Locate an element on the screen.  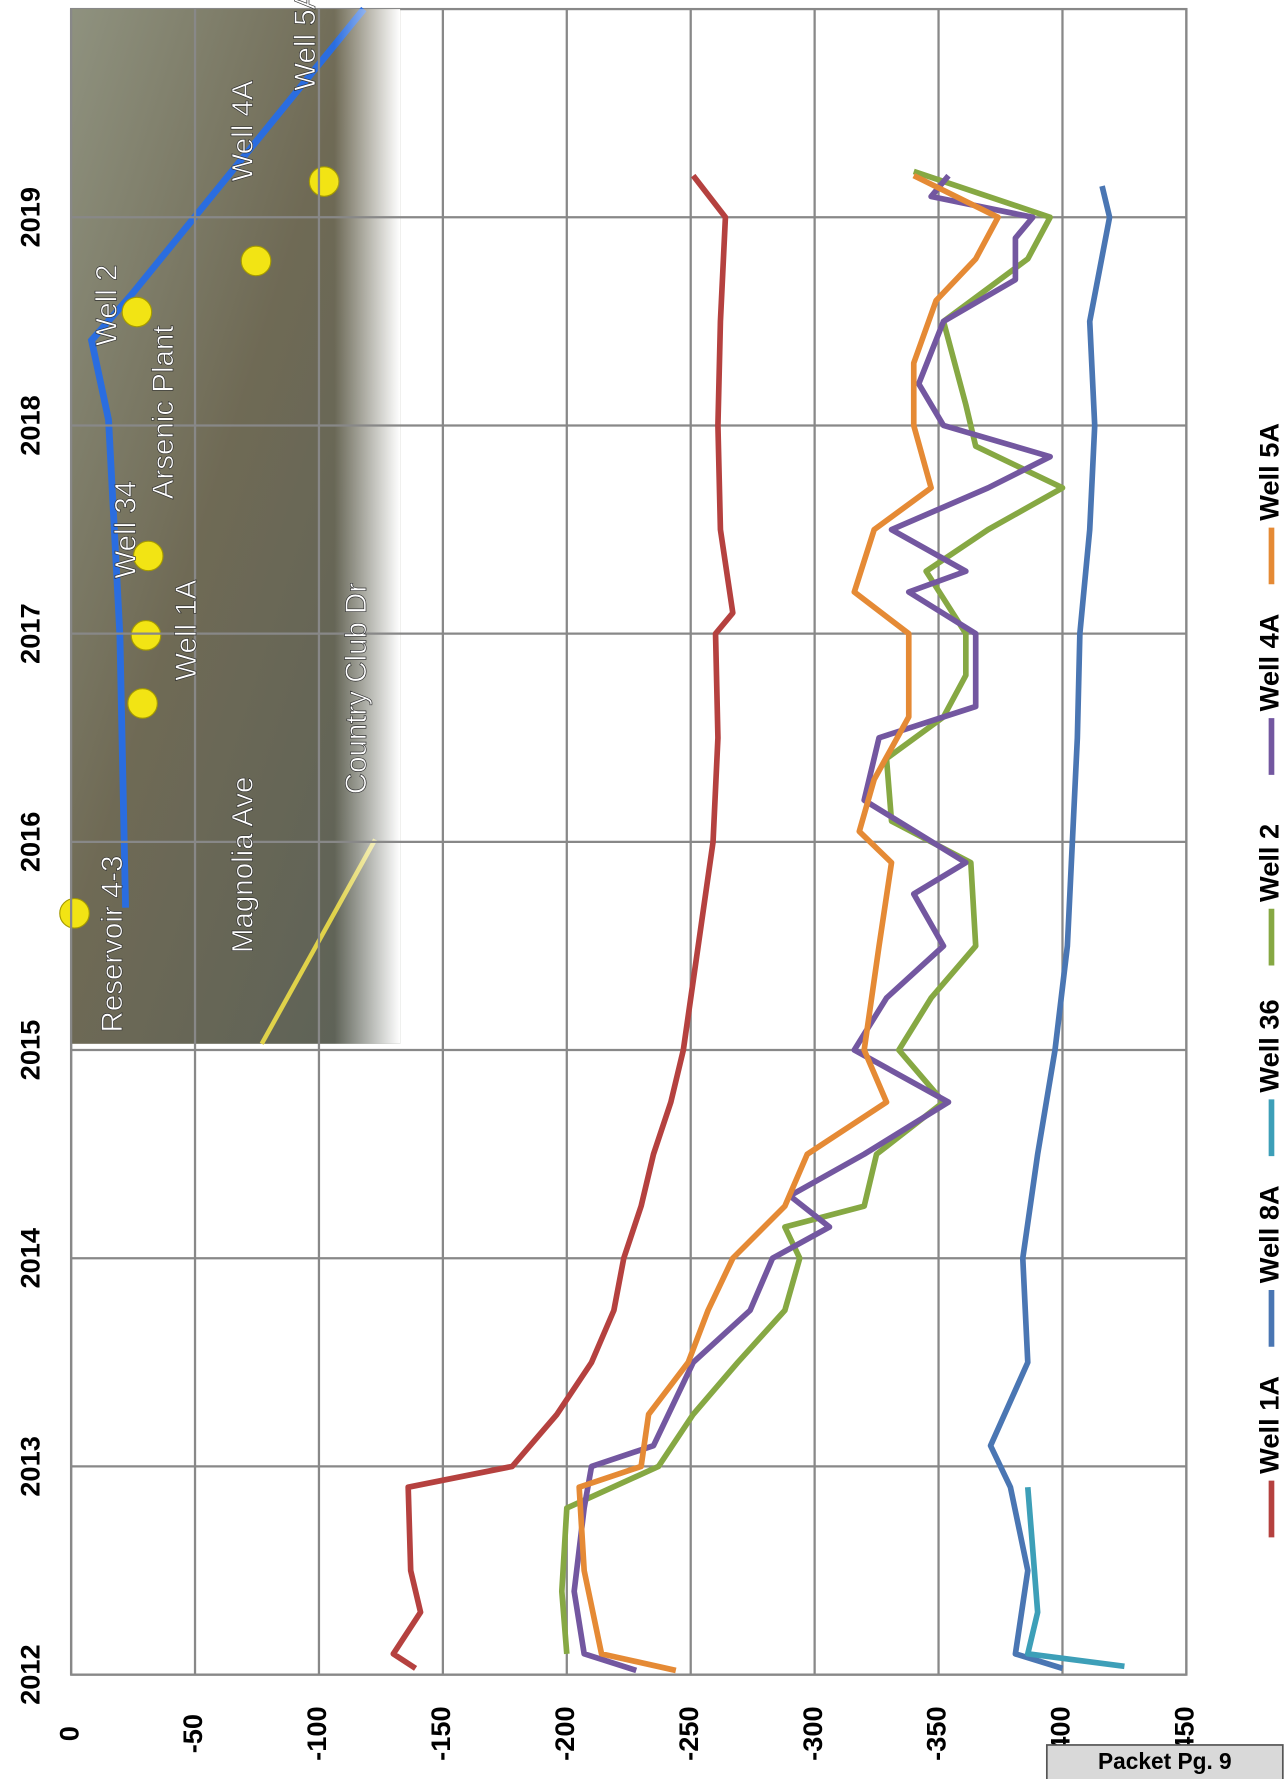
map-label: Well 2 is located at coordinates (106, 305).